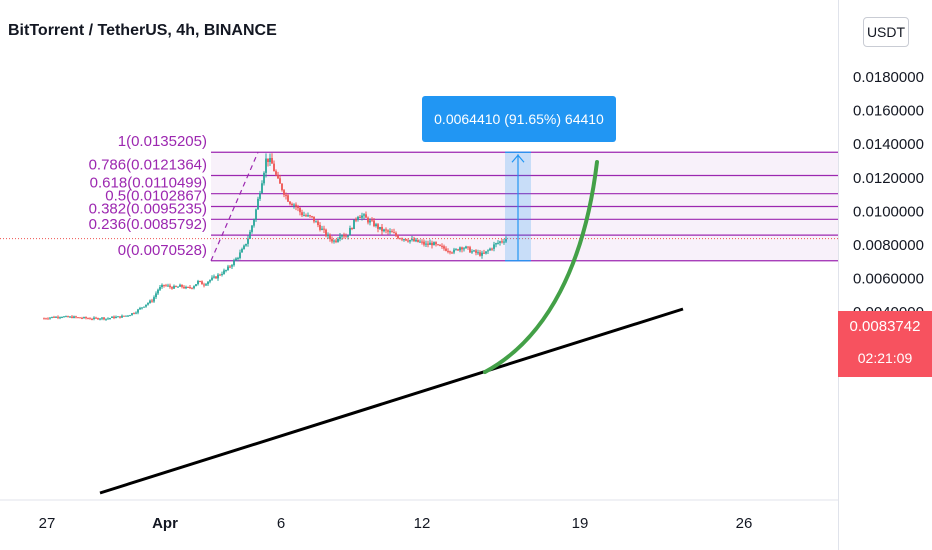  What do you see at coordinates (888, 111) in the screenshot?
I see `y-tick-label: 0.0160000` at bounding box center [888, 111].